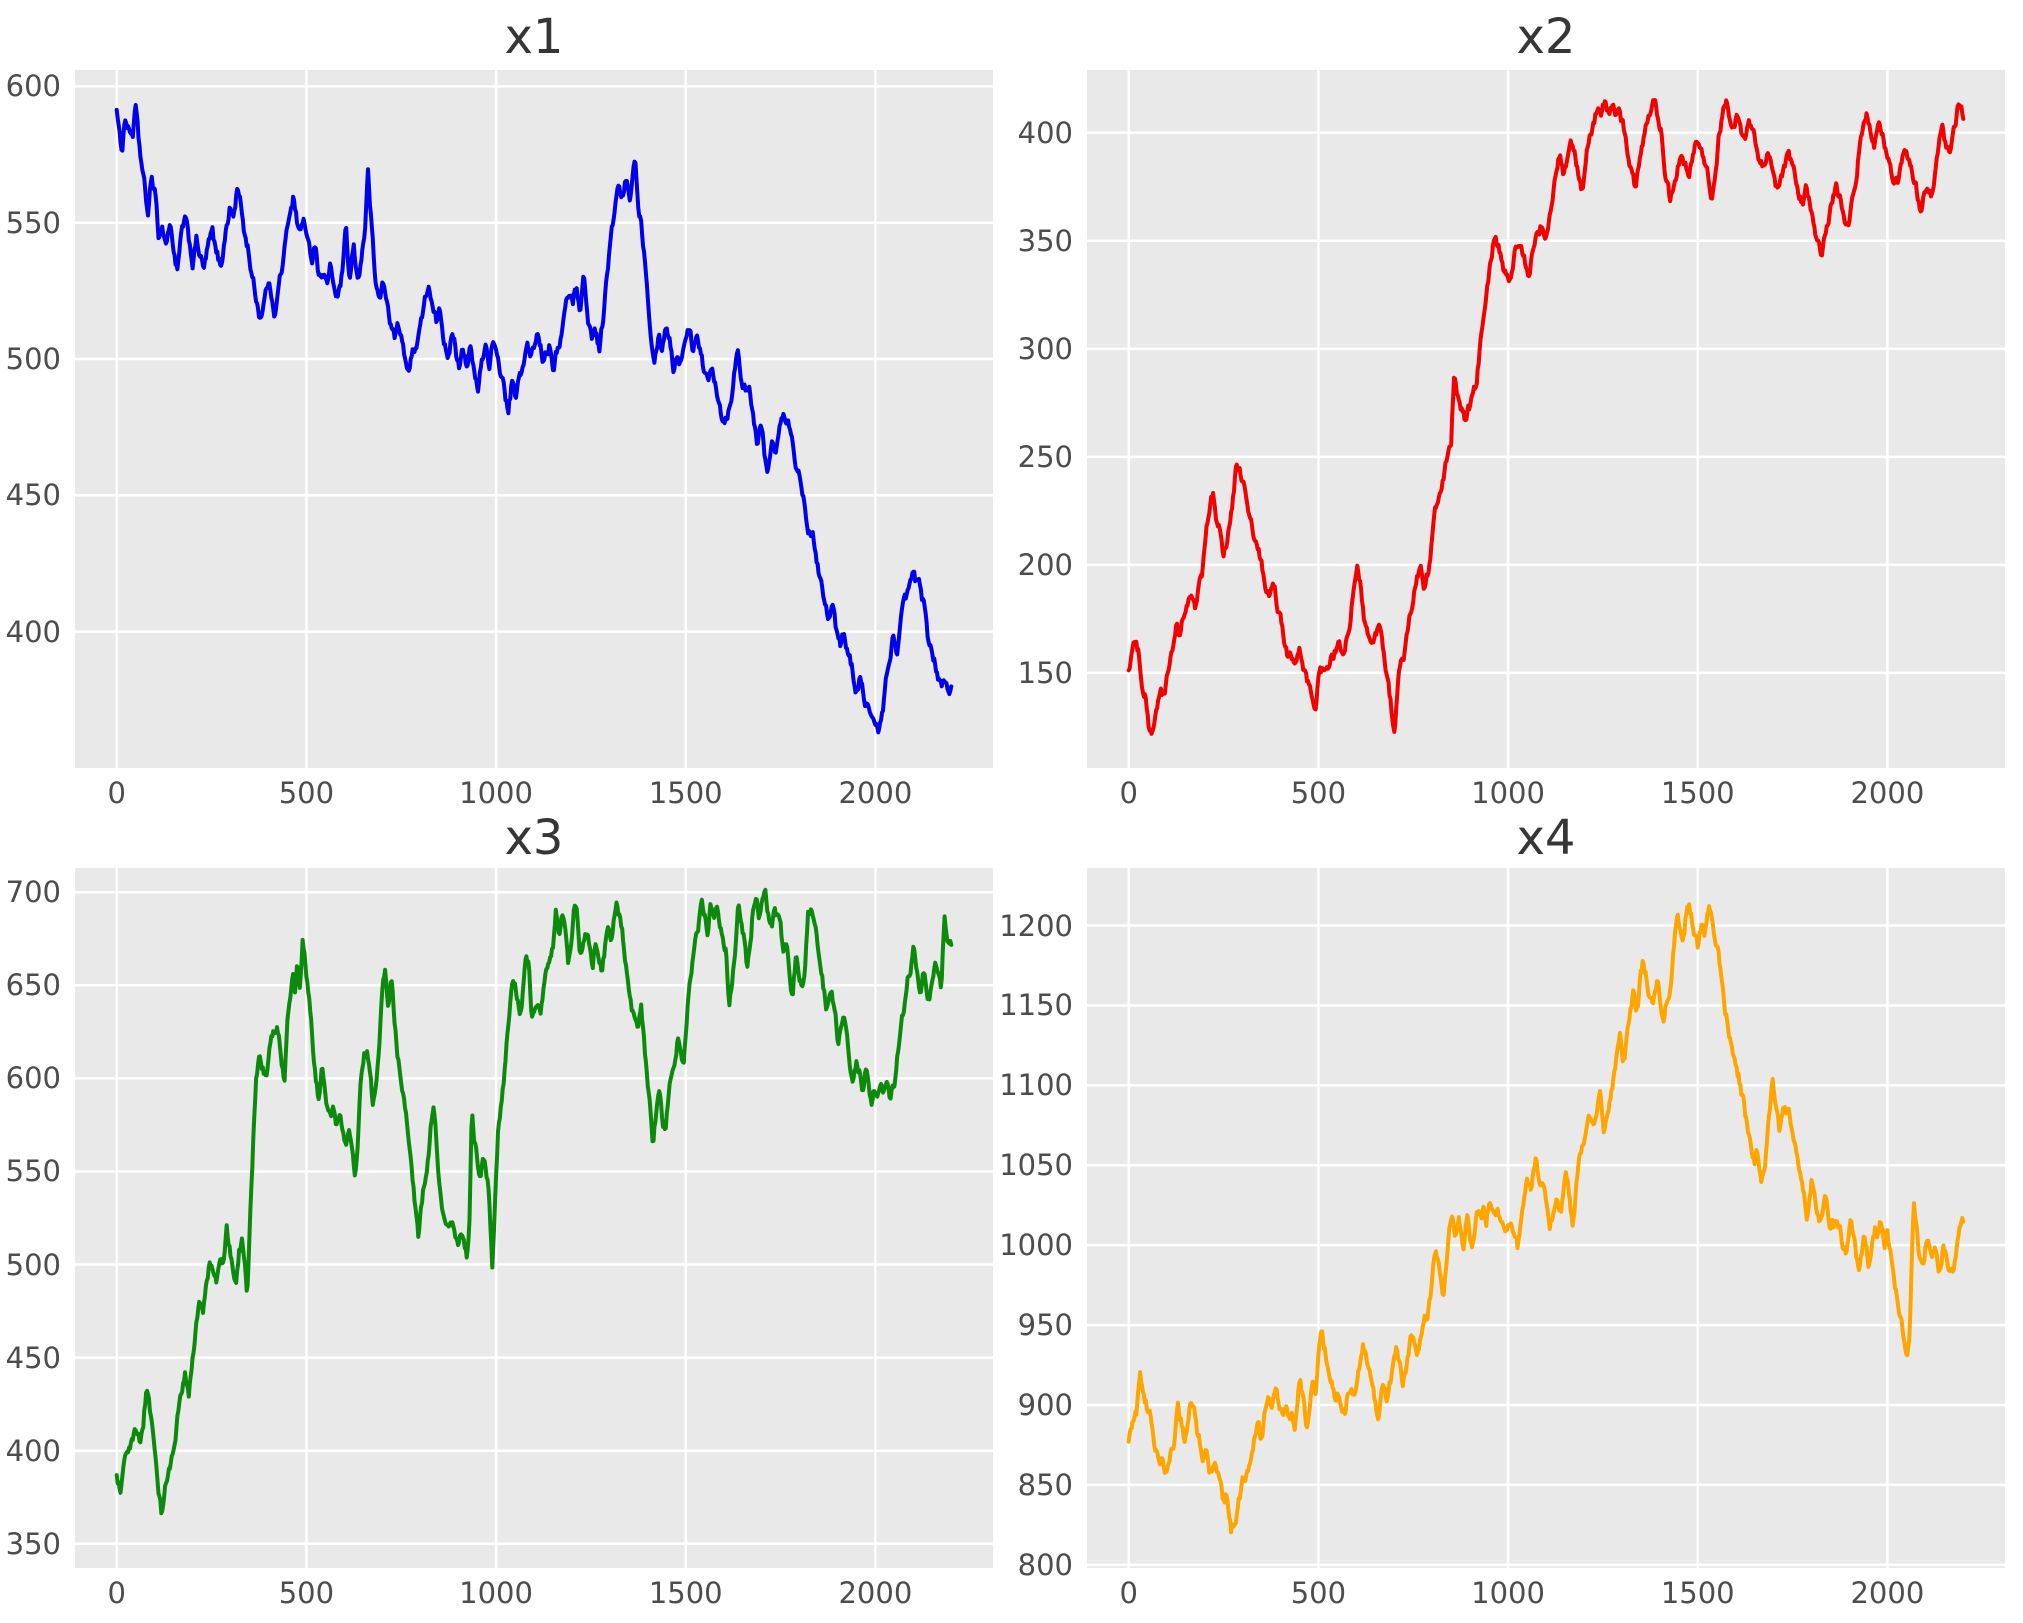 The height and width of the screenshot is (1623, 2023). I want to click on y-tick-label: 950, so click(1045, 1325).